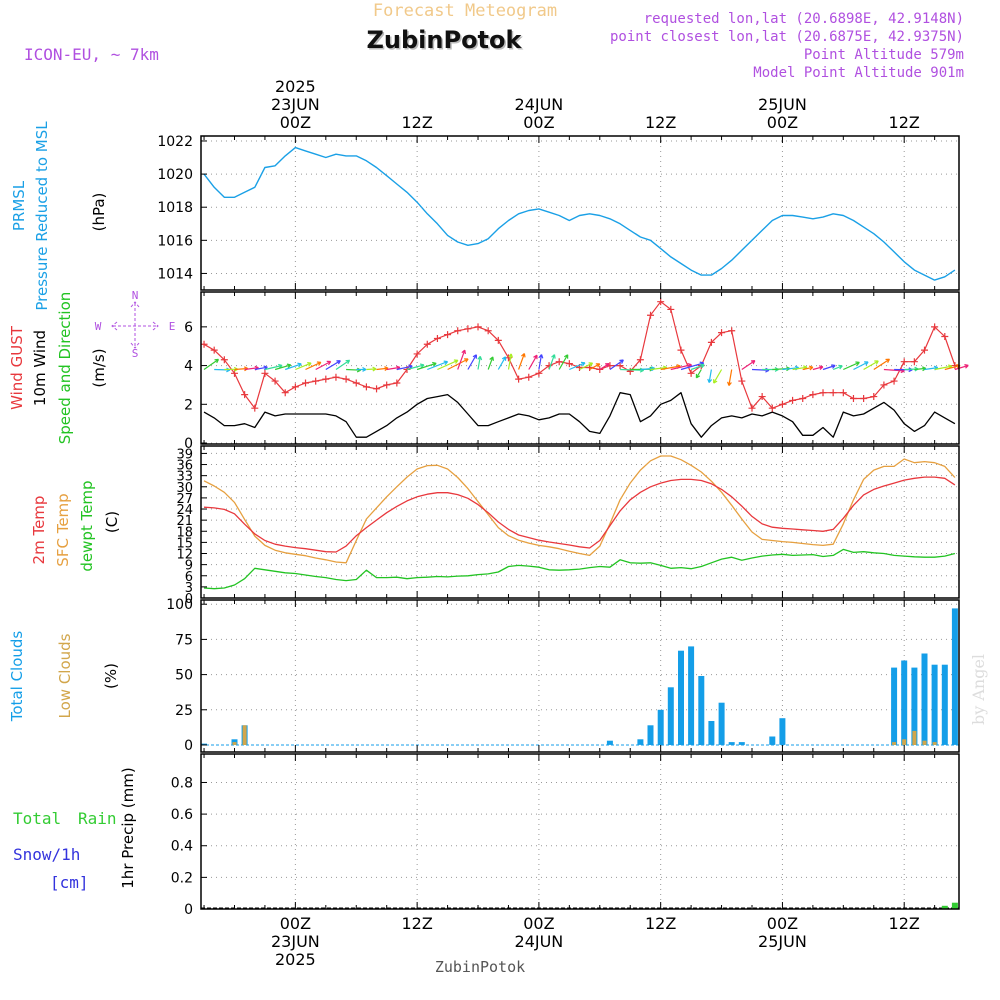 The width and height of the screenshot is (1000, 1000). Describe the element at coordinates (184, 543) in the screenshot. I see `y-tick-label: 15` at that location.